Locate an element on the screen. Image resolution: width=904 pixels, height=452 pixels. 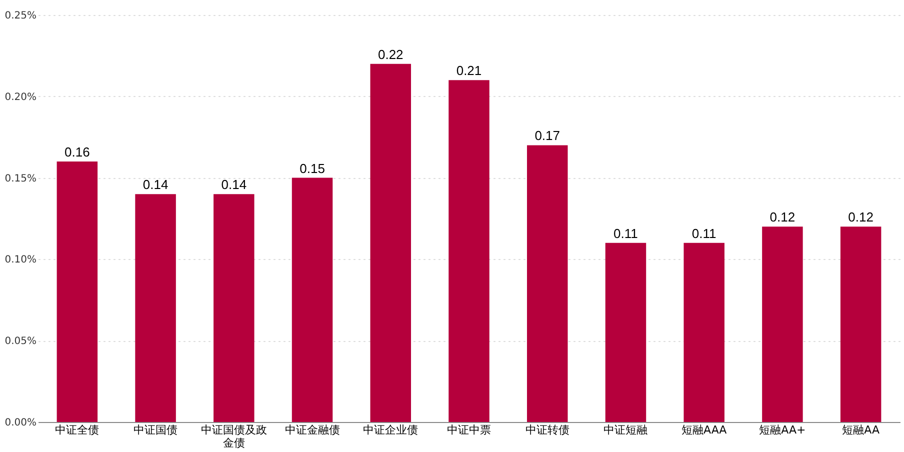
y-tick-label: 0.25% is located at coordinates (20, 16).